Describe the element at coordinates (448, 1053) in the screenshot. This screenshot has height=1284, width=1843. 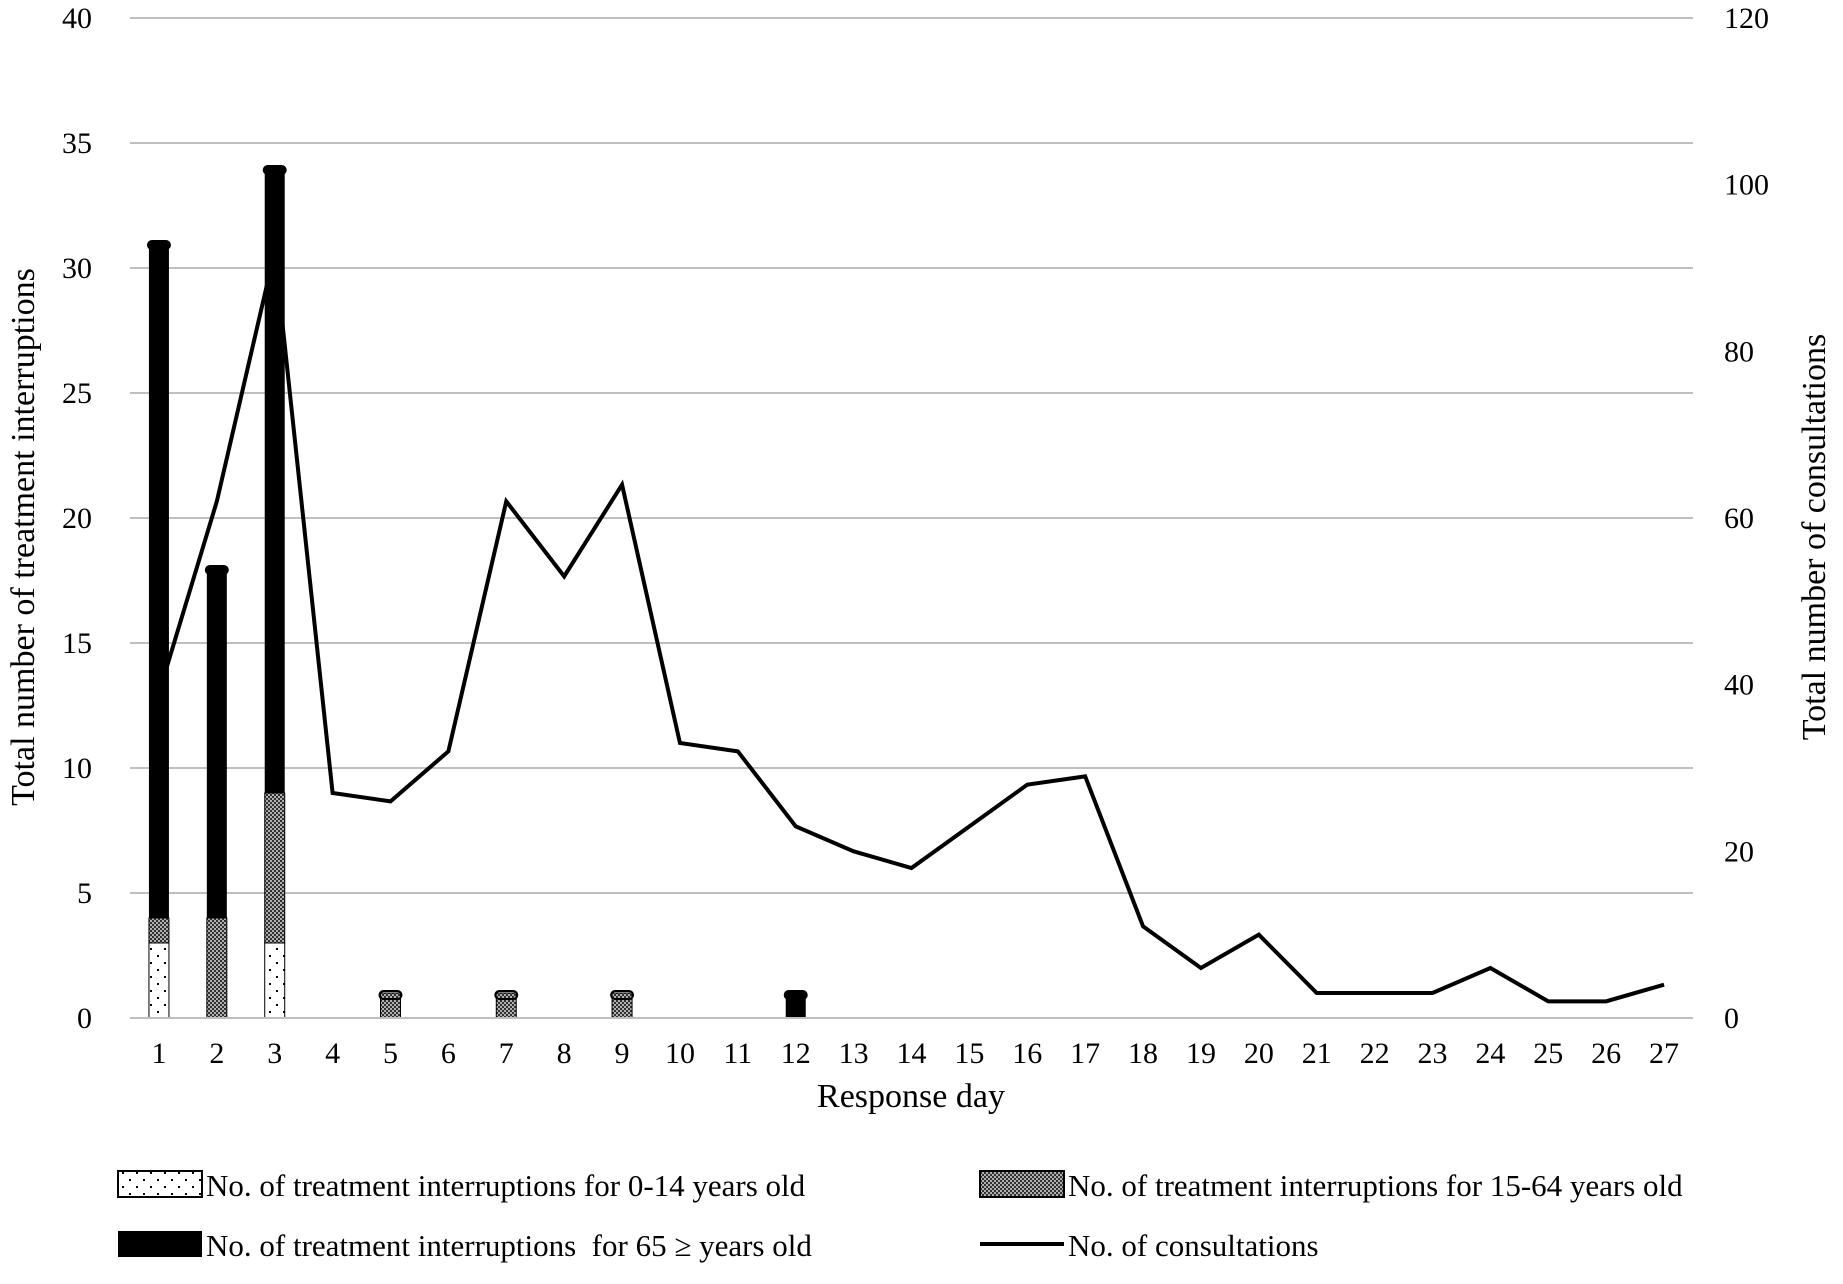
I see `x-tick-label: 6` at that location.